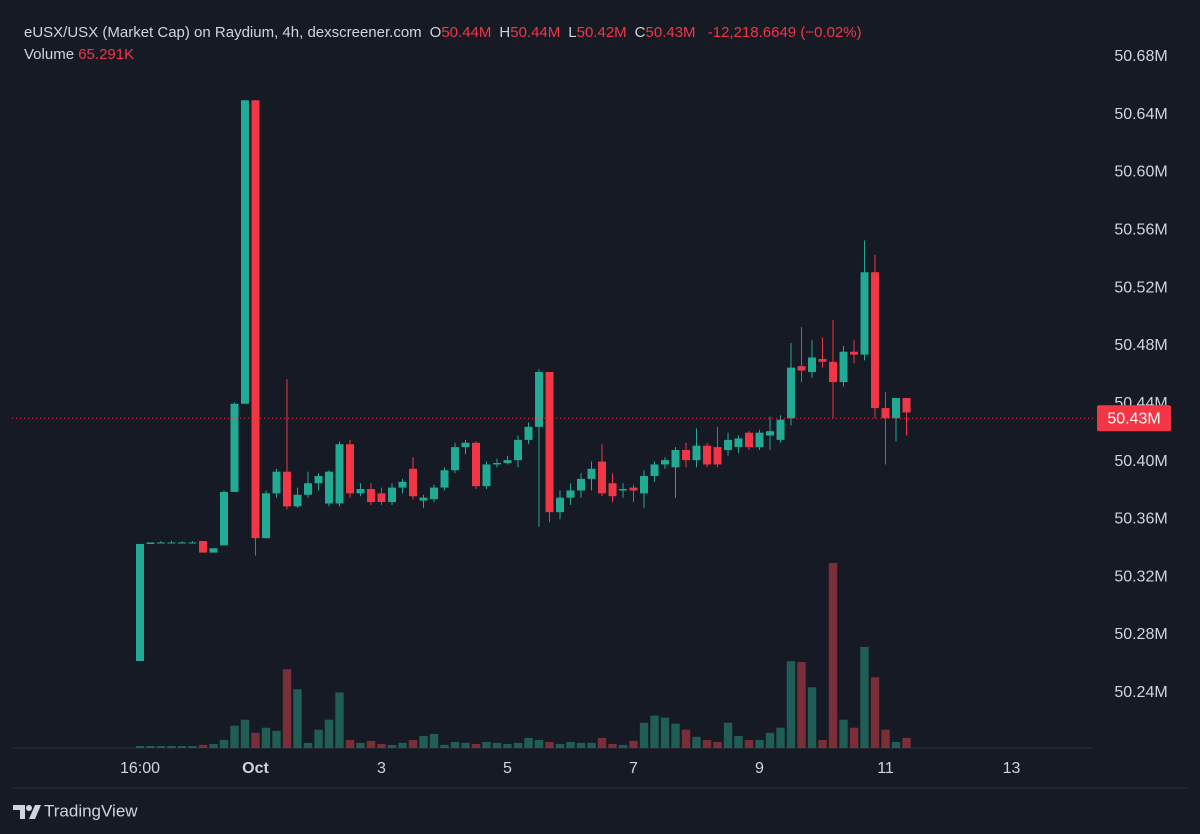 The width and height of the screenshot is (1200, 834). I want to click on x-tick-label: 11, so click(885, 768).